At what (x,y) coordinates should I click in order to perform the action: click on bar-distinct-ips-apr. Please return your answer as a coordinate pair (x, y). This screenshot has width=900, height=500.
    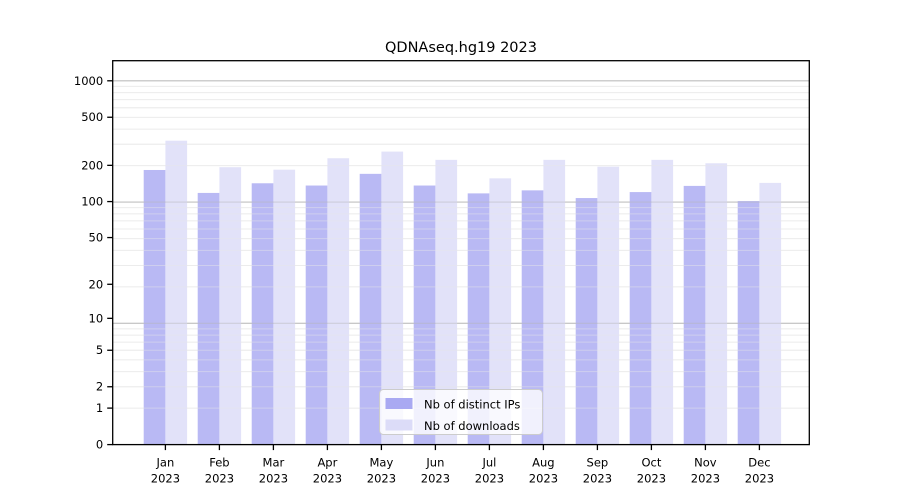
    Looking at the image, I should click on (316, 315).